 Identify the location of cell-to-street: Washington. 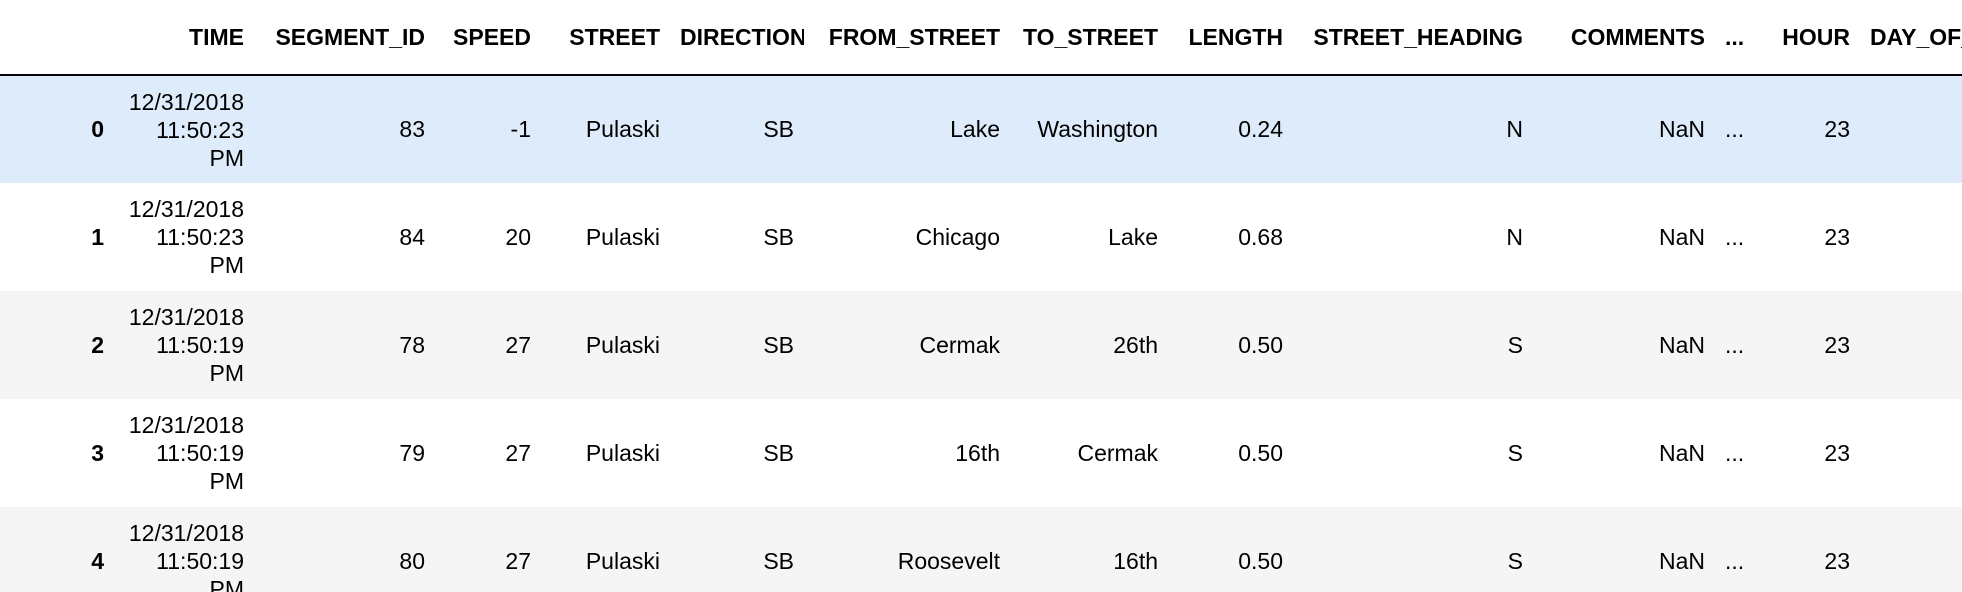
(1097, 129).